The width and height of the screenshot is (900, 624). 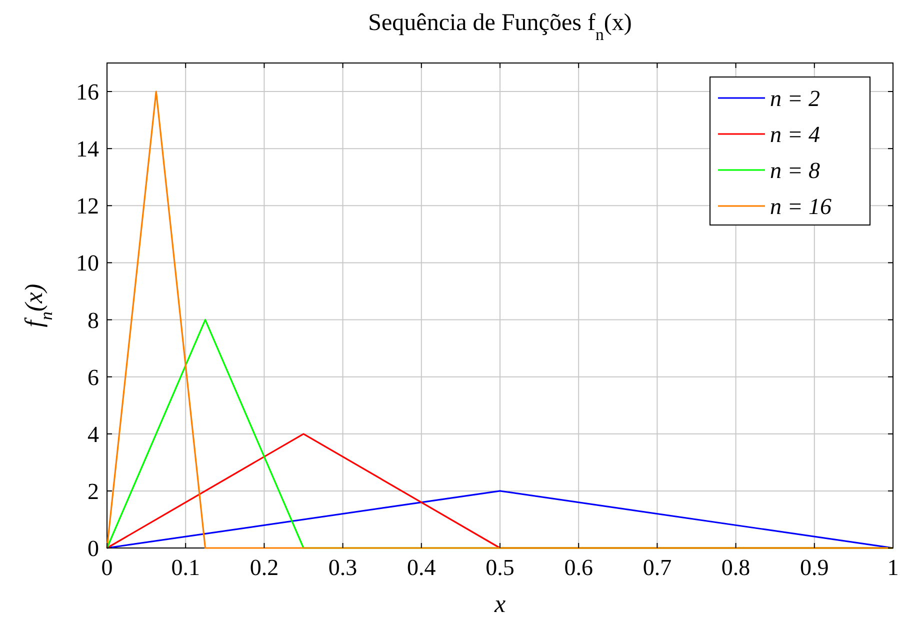 I want to click on x-tick-label: 0.1, so click(x=185, y=567).